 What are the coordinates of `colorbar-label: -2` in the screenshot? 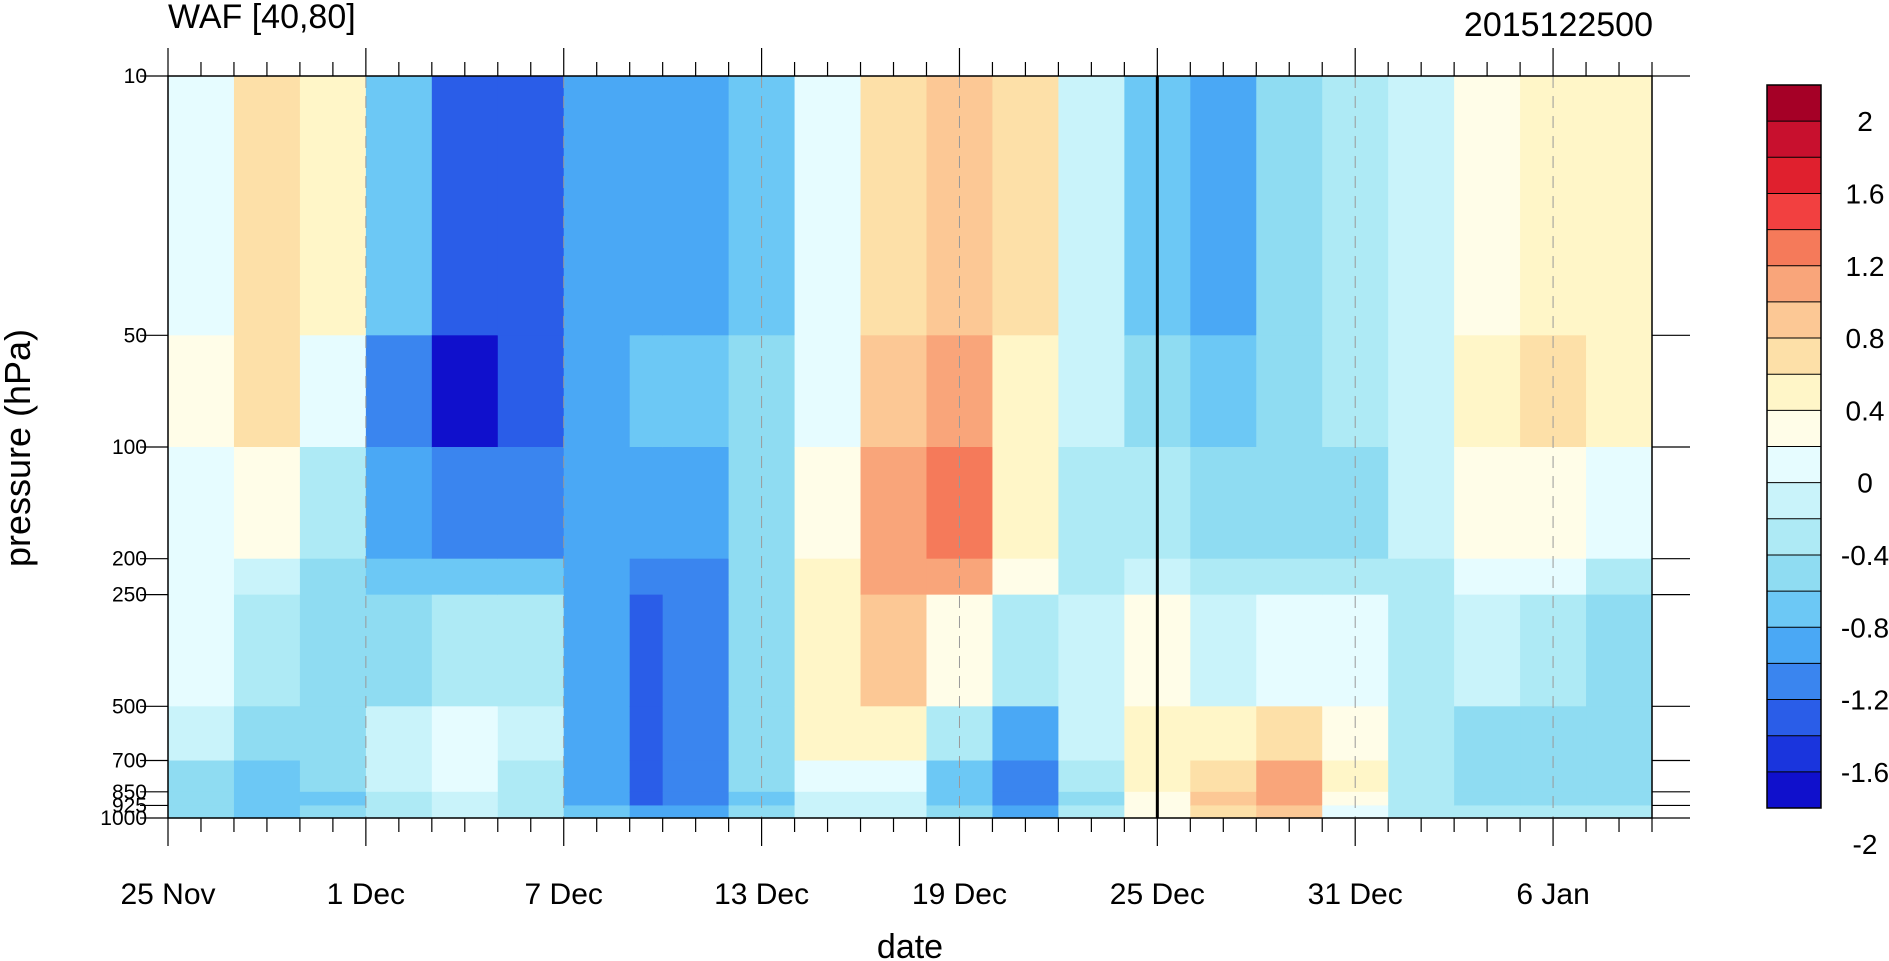 It's located at (1865, 844).